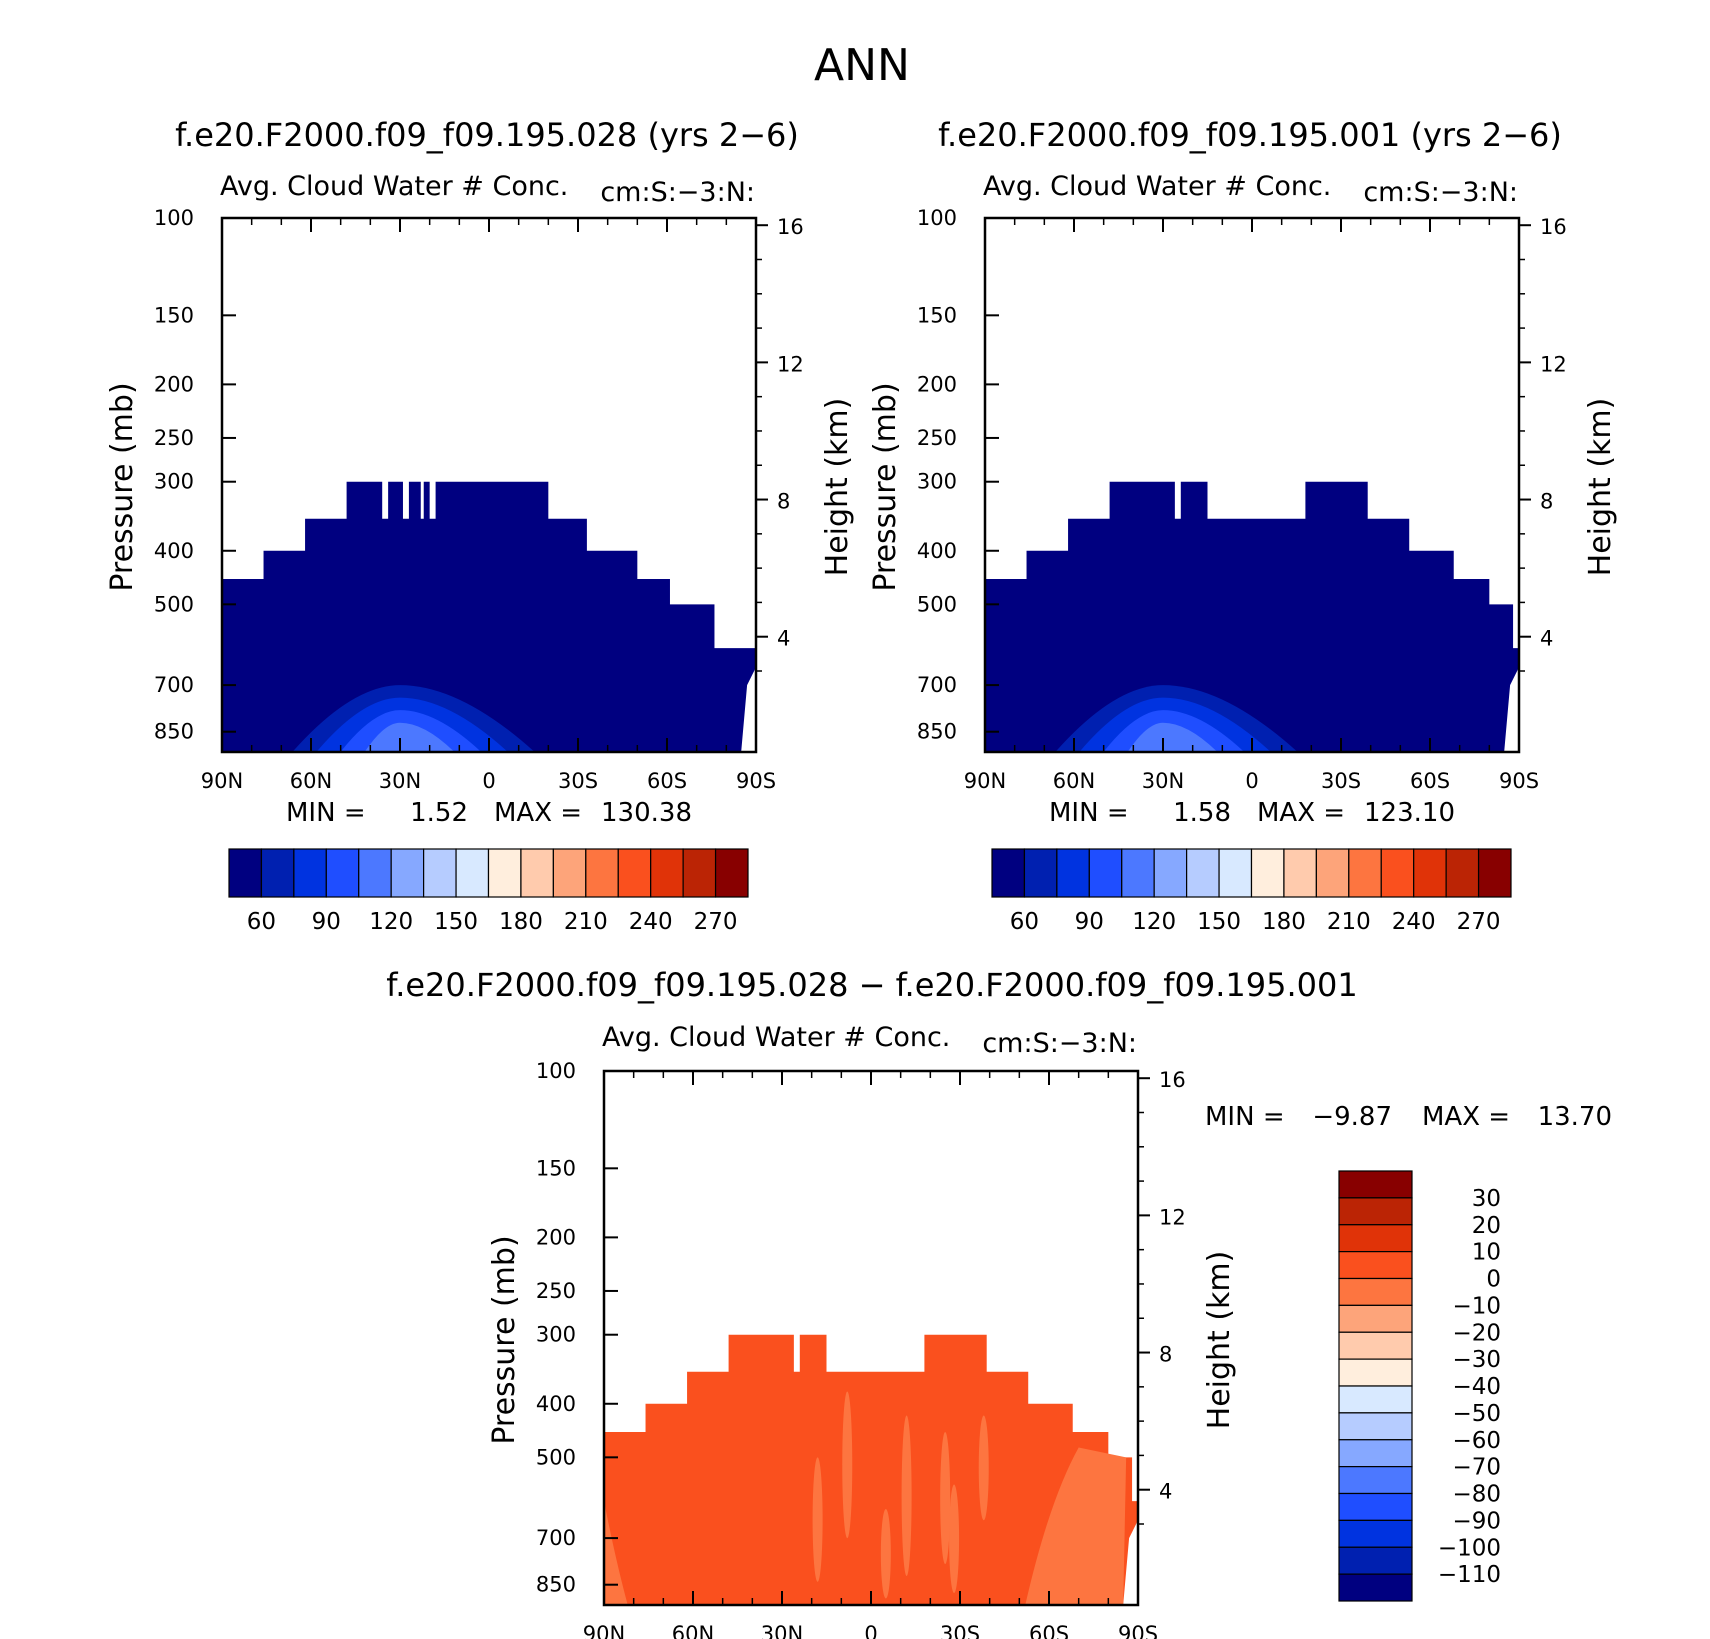 This screenshot has height=1639, width=1710. Describe the element at coordinates (1469, 1548) in the screenshot. I see `colorbar-label: −100` at that location.